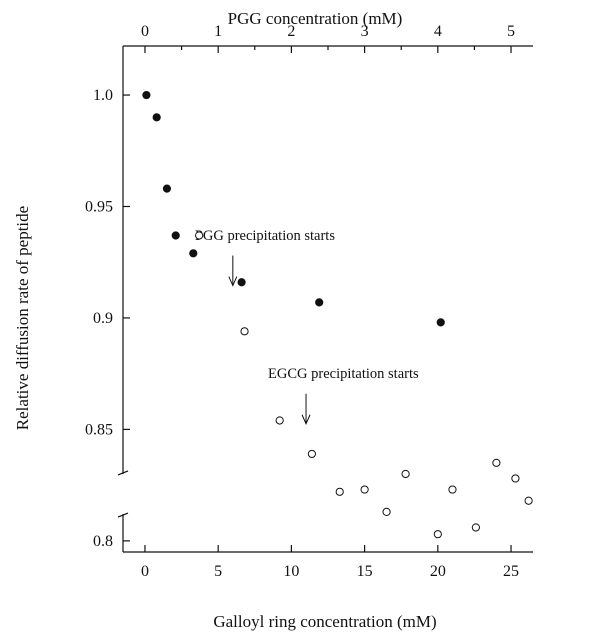 The width and height of the screenshot is (597, 633). I want to click on y-tick-label: 0.9, so click(103, 318).